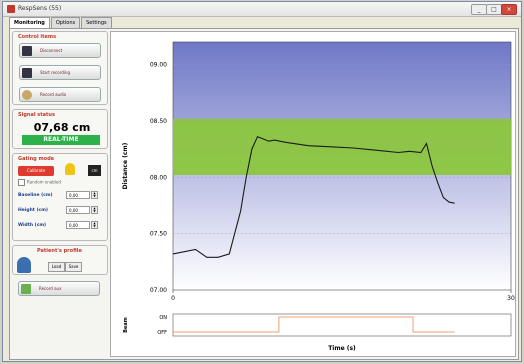 Image resolution: width=524 pixels, height=364 pixels. I want to click on record-icon, so click(27, 73).